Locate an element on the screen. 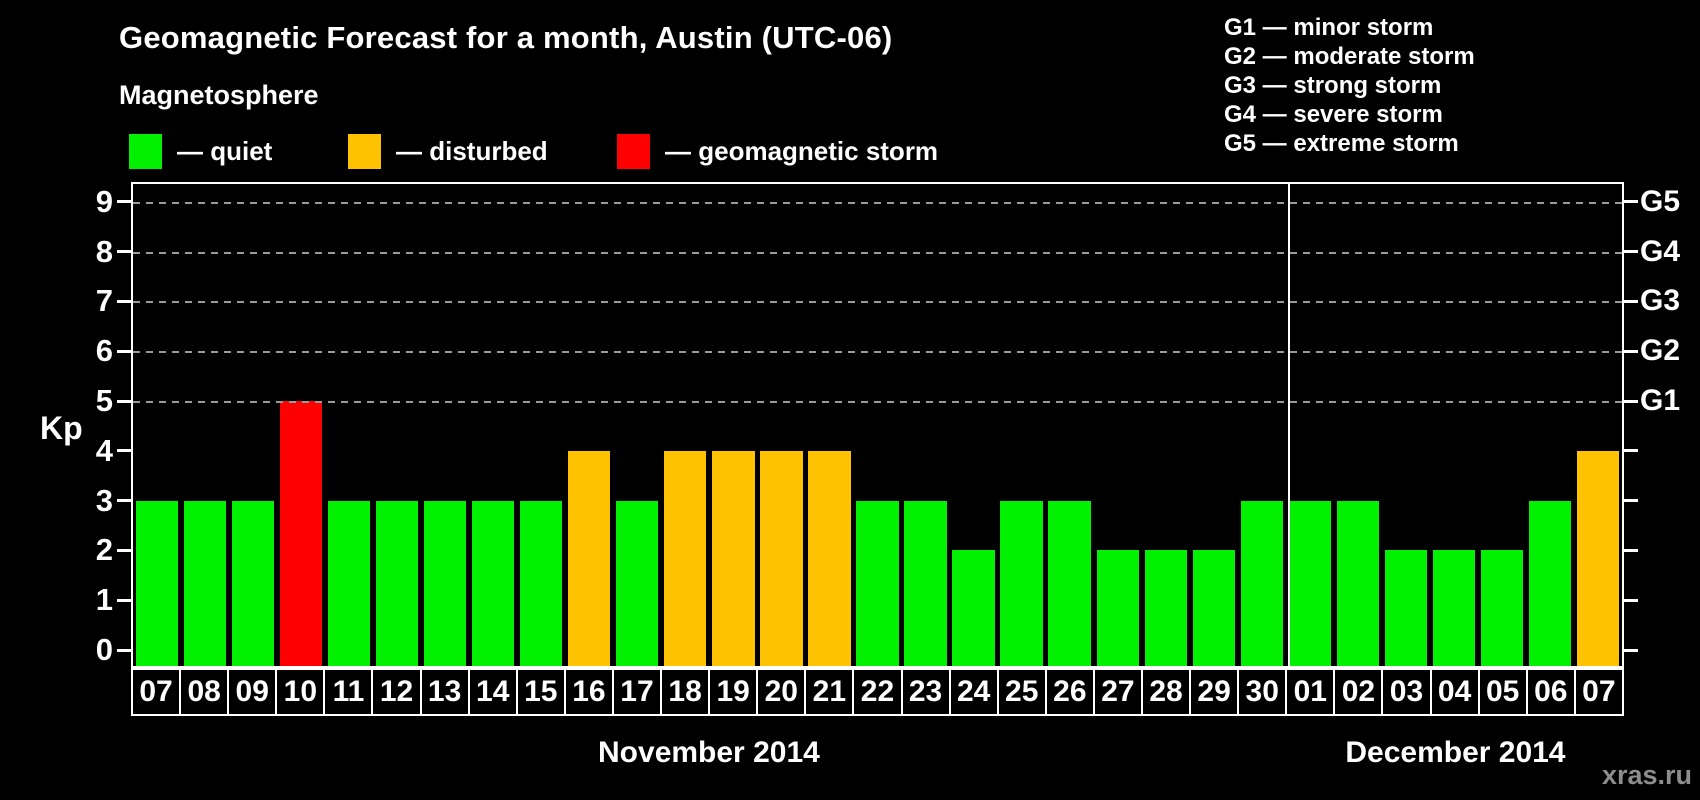 The width and height of the screenshot is (1700, 800). y-tick-label-2: 2 is located at coordinates (104, 550).